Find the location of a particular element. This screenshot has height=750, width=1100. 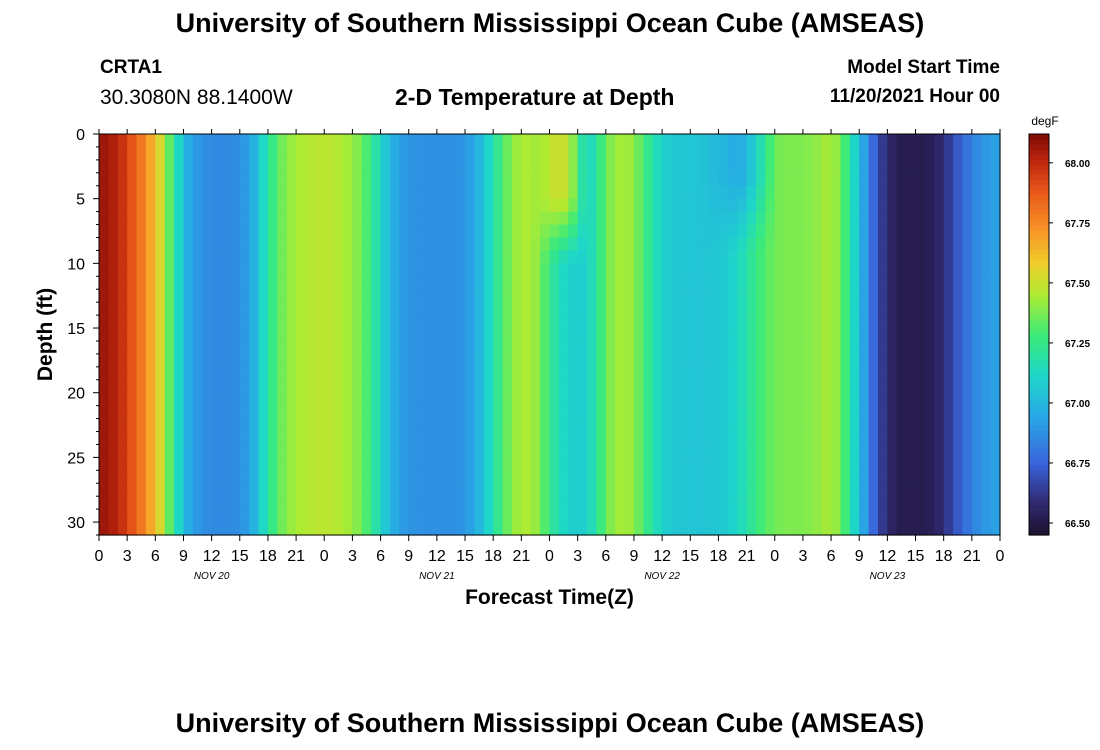

x-tick-label: 21 is located at coordinates (747, 556).